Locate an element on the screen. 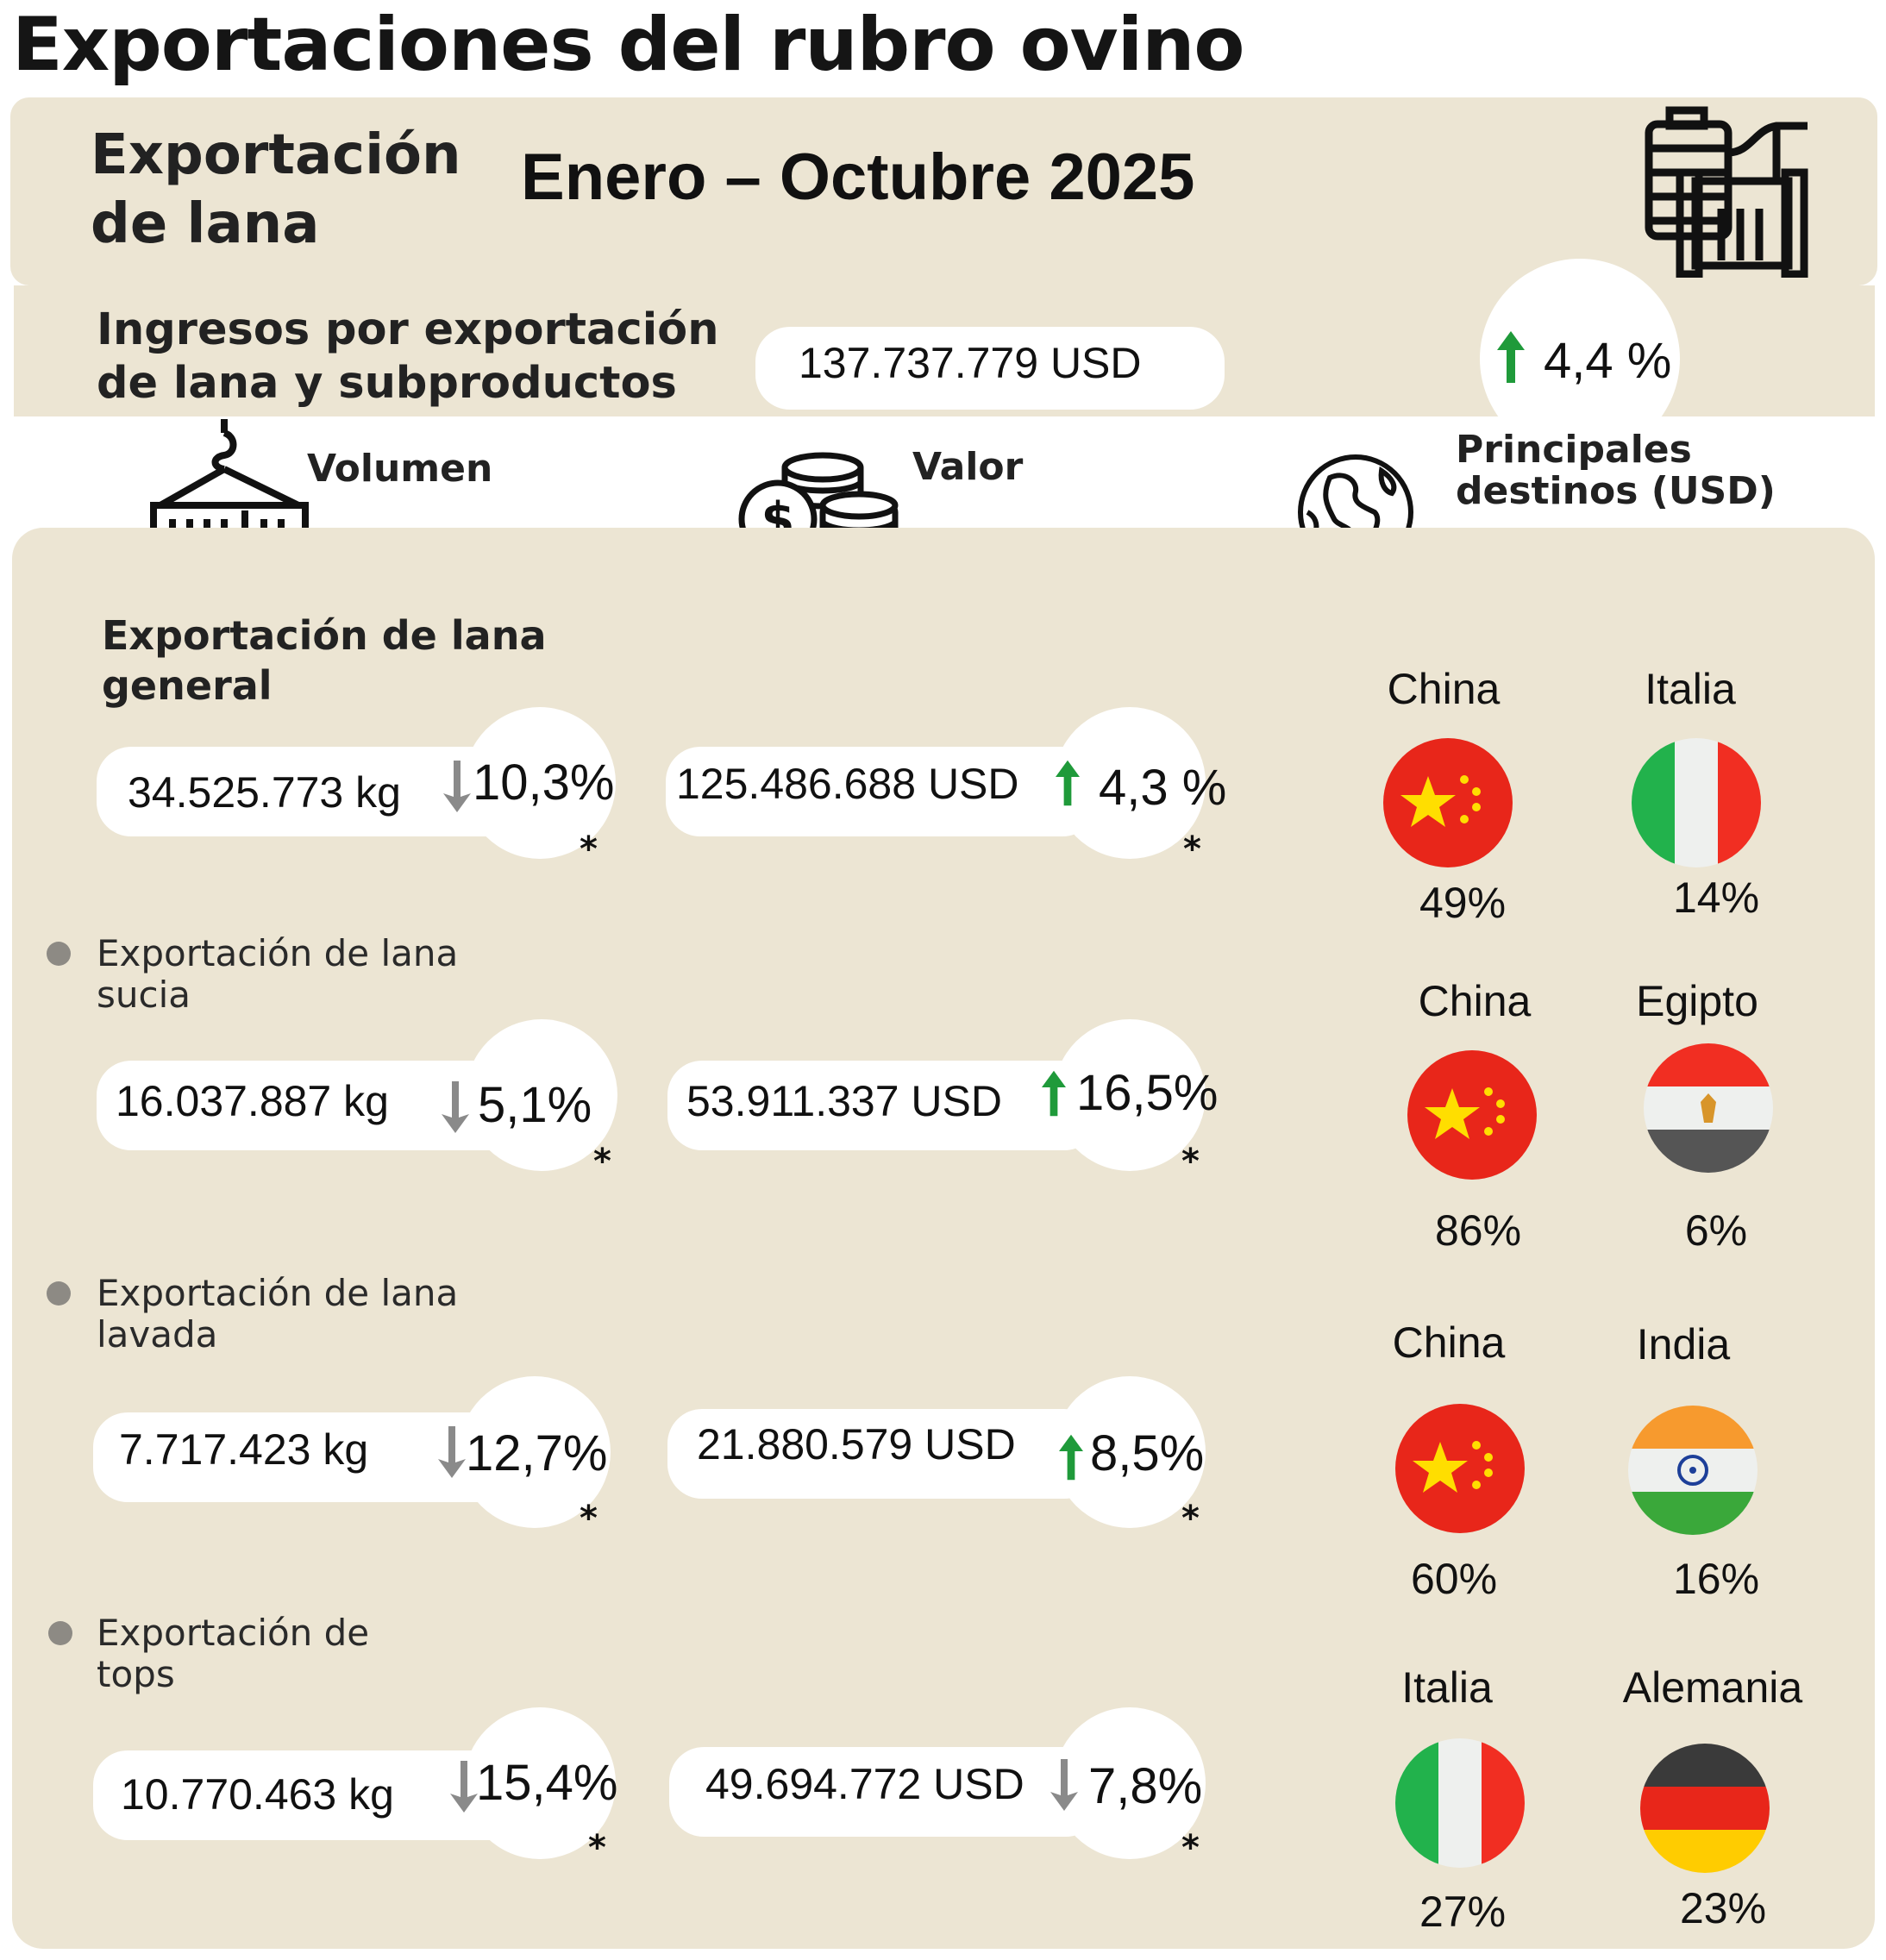  destination-2-name: Italia is located at coordinates (1690, 689).